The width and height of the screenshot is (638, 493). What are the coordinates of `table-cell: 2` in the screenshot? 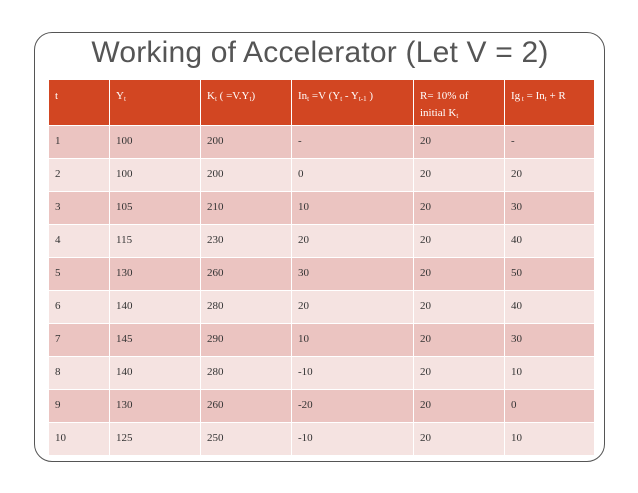 It's located at (79, 175).